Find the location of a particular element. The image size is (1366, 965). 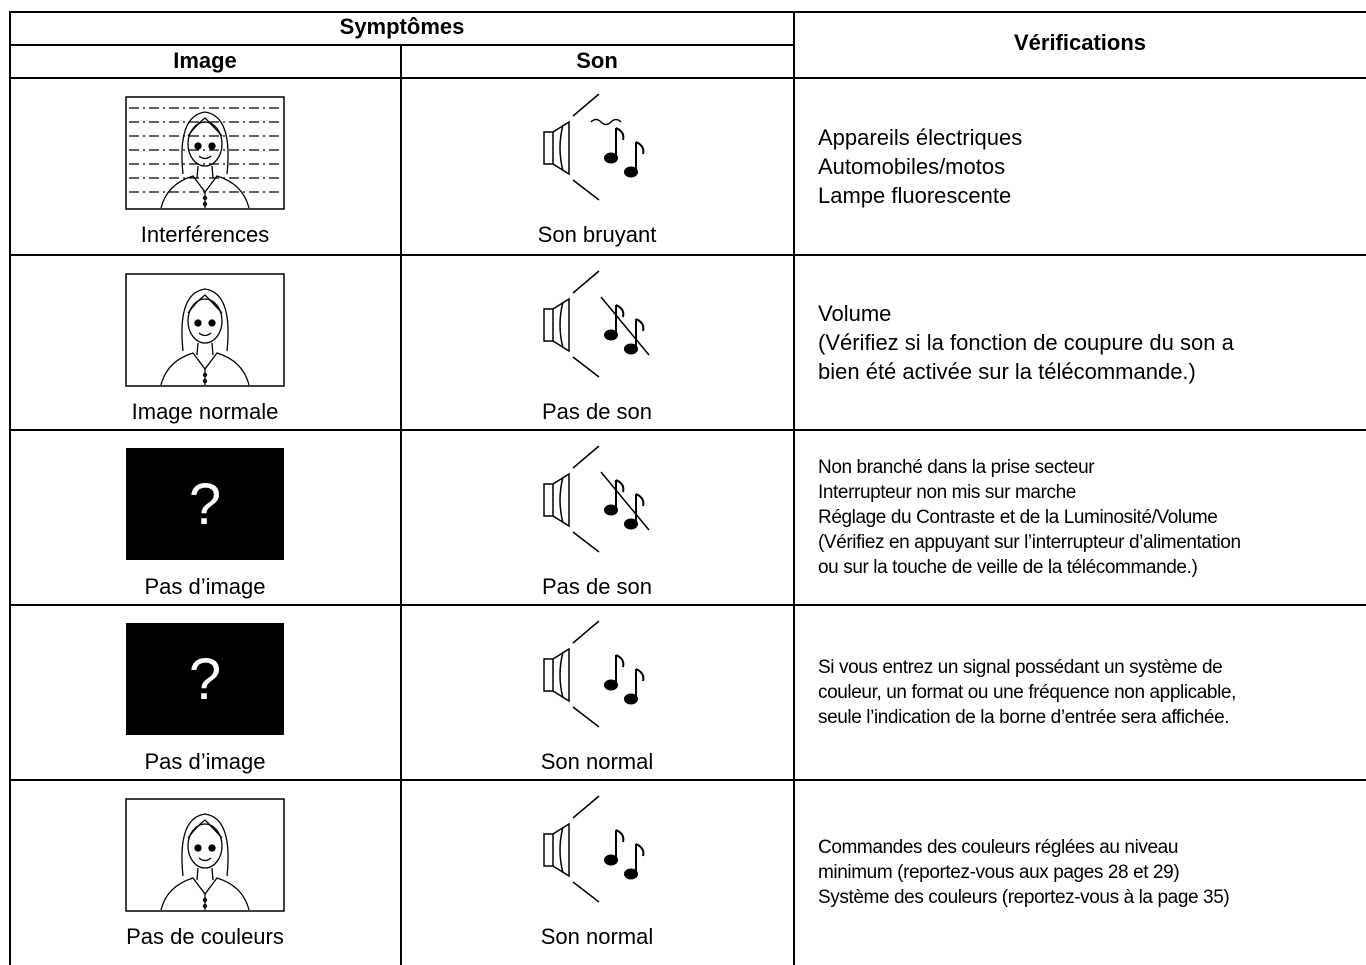

check-line: Interrupteur non mis sur marche is located at coordinates (947, 492).